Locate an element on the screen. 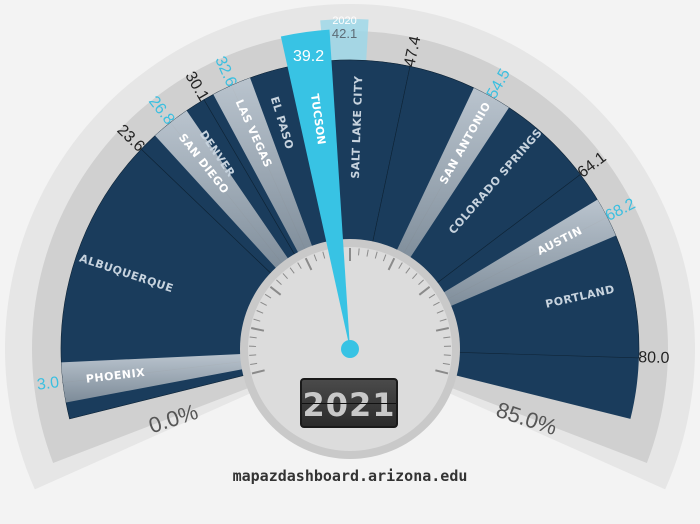 The width and height of the screenshot is (700, 524). source-footer: mapazdashboard.arizona.edu is located at coordinates (350, 476).